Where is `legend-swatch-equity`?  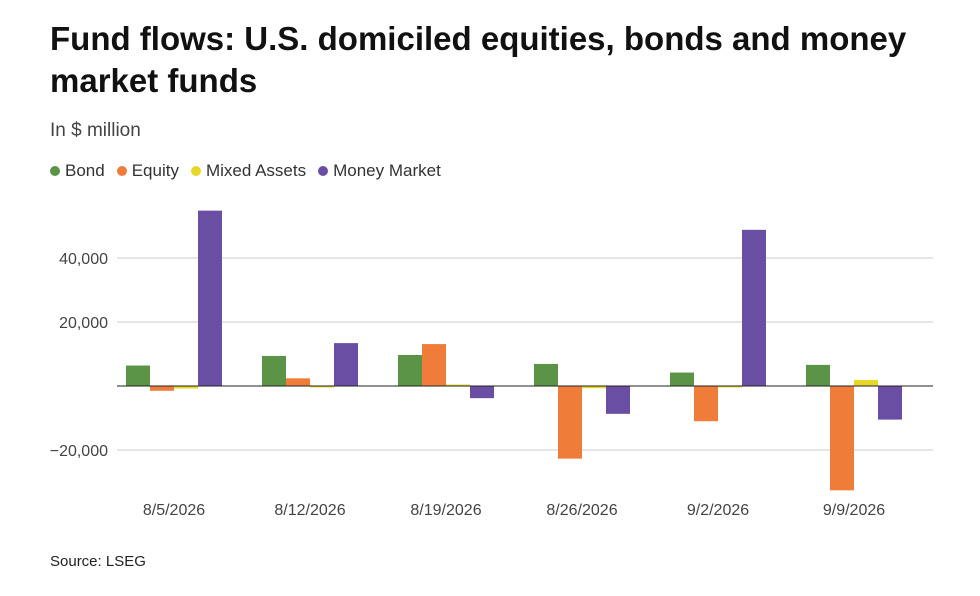 legend-swatch-equity is located at coordinates (121, 171).